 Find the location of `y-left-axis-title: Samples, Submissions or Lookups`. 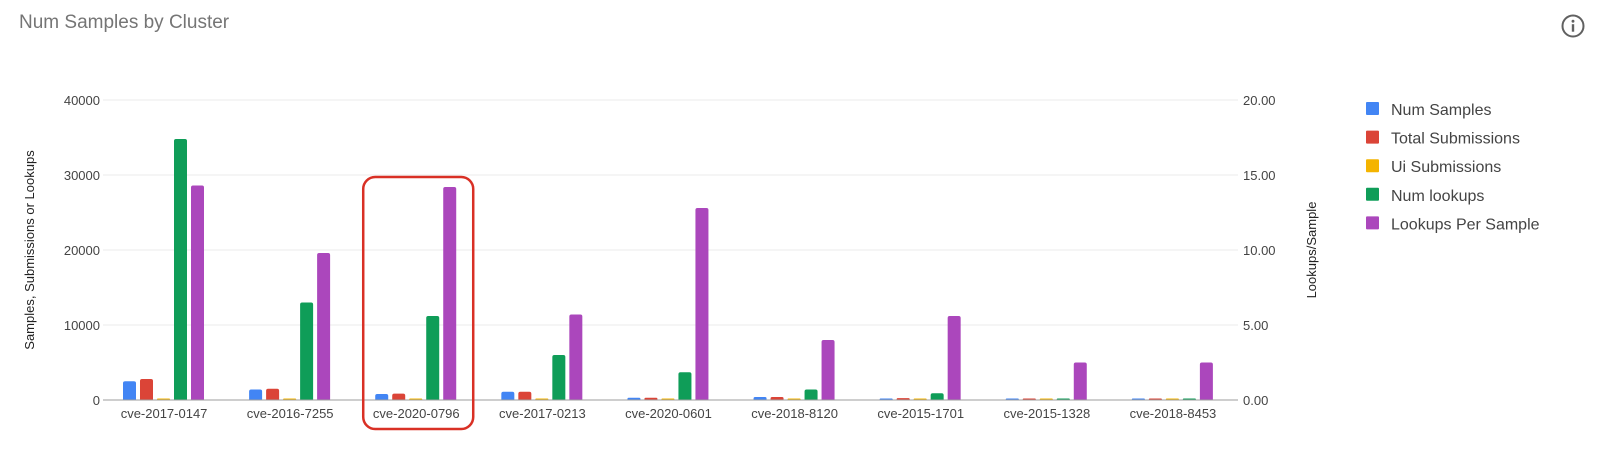

y-left-axis-title: Samples, Submissions or Lookups is located at coordinates (29, 250).